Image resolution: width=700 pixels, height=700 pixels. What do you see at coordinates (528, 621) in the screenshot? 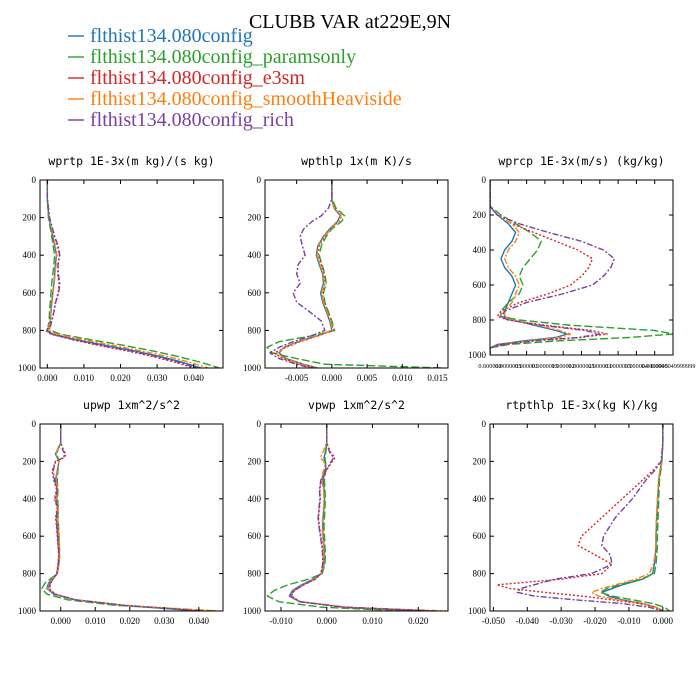
I see `x-tick-label: -0.040` at bounding box center [528, 621].